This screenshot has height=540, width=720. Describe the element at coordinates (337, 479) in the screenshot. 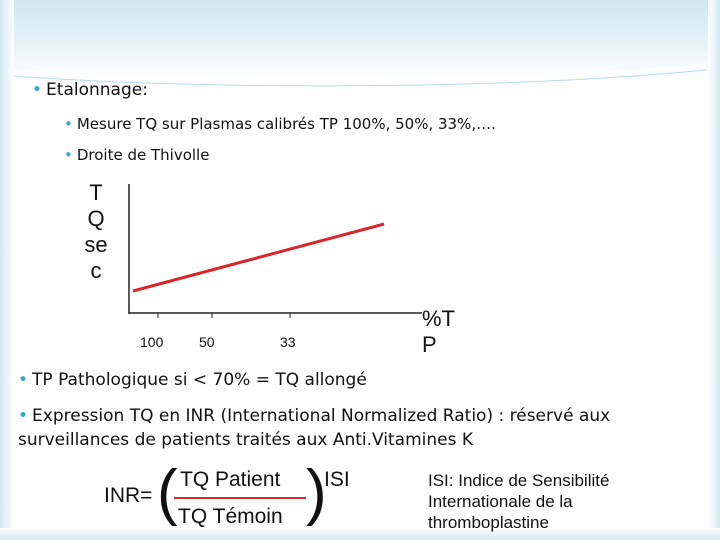

I see `formula-exponent: ISI` at that location.